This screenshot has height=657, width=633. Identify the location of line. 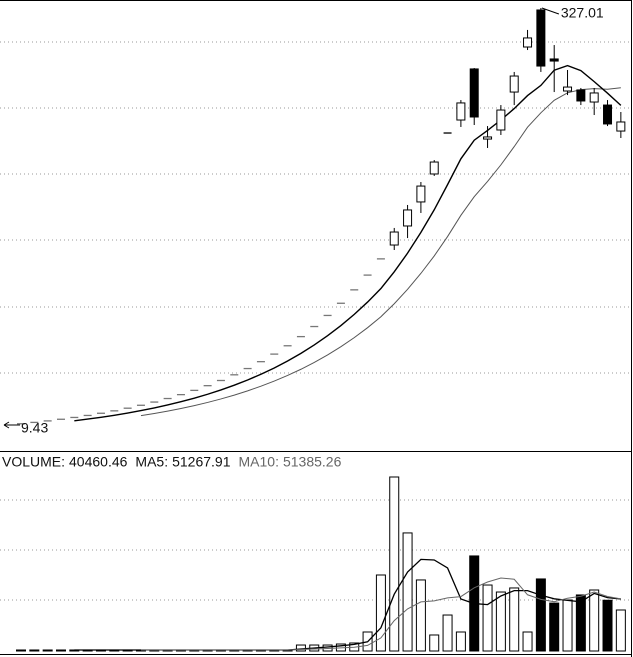
(380, 614).